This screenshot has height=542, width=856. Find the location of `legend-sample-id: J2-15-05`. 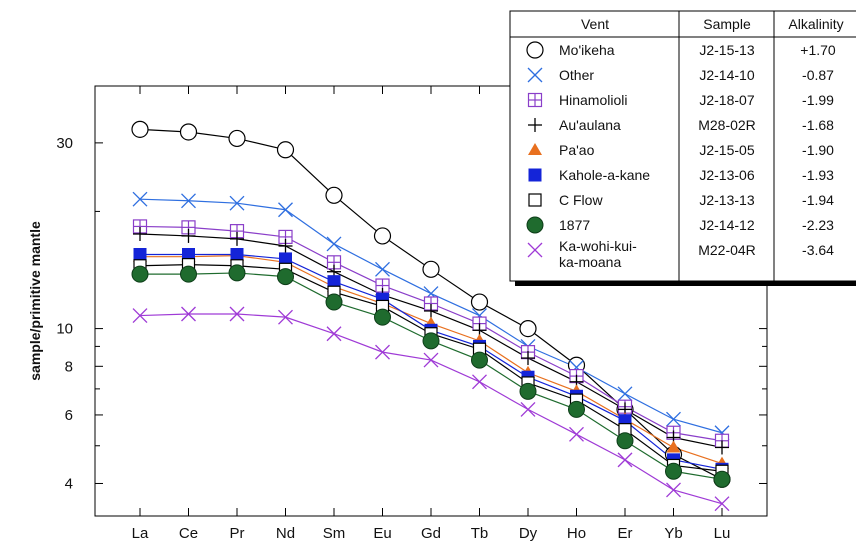

legend-sample-id: J2-15-05 is located at coordinates (726, 150).